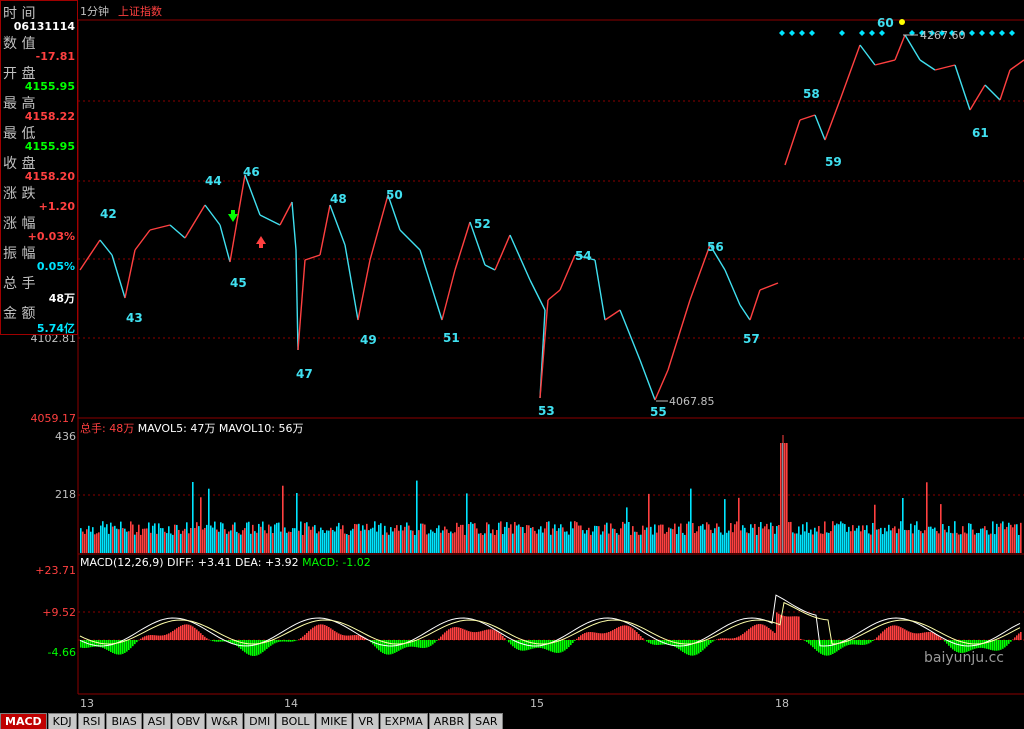 Image resolution: width=1024 pixels, height=729 pixels. I want to click on up-arrow-icon, so click(261, 240).